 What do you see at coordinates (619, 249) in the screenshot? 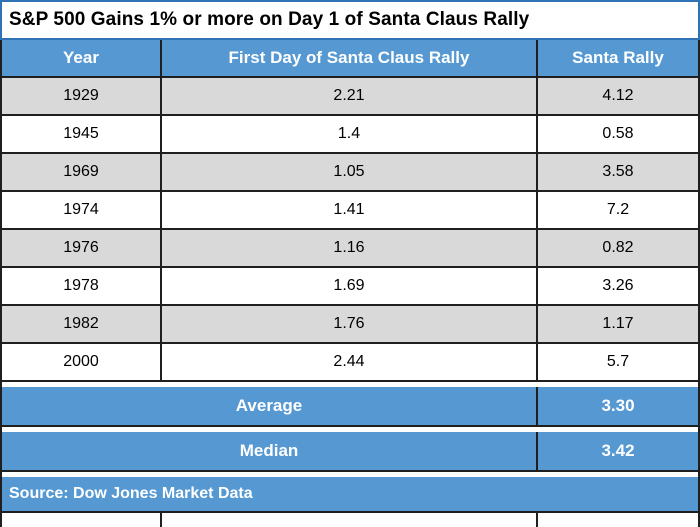
I see `santa-rally-cell: 0.82` at bounding box center [619, 249].